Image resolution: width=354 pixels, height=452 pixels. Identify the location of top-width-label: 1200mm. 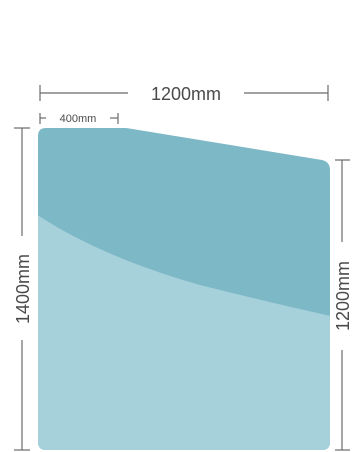
(186, 94).